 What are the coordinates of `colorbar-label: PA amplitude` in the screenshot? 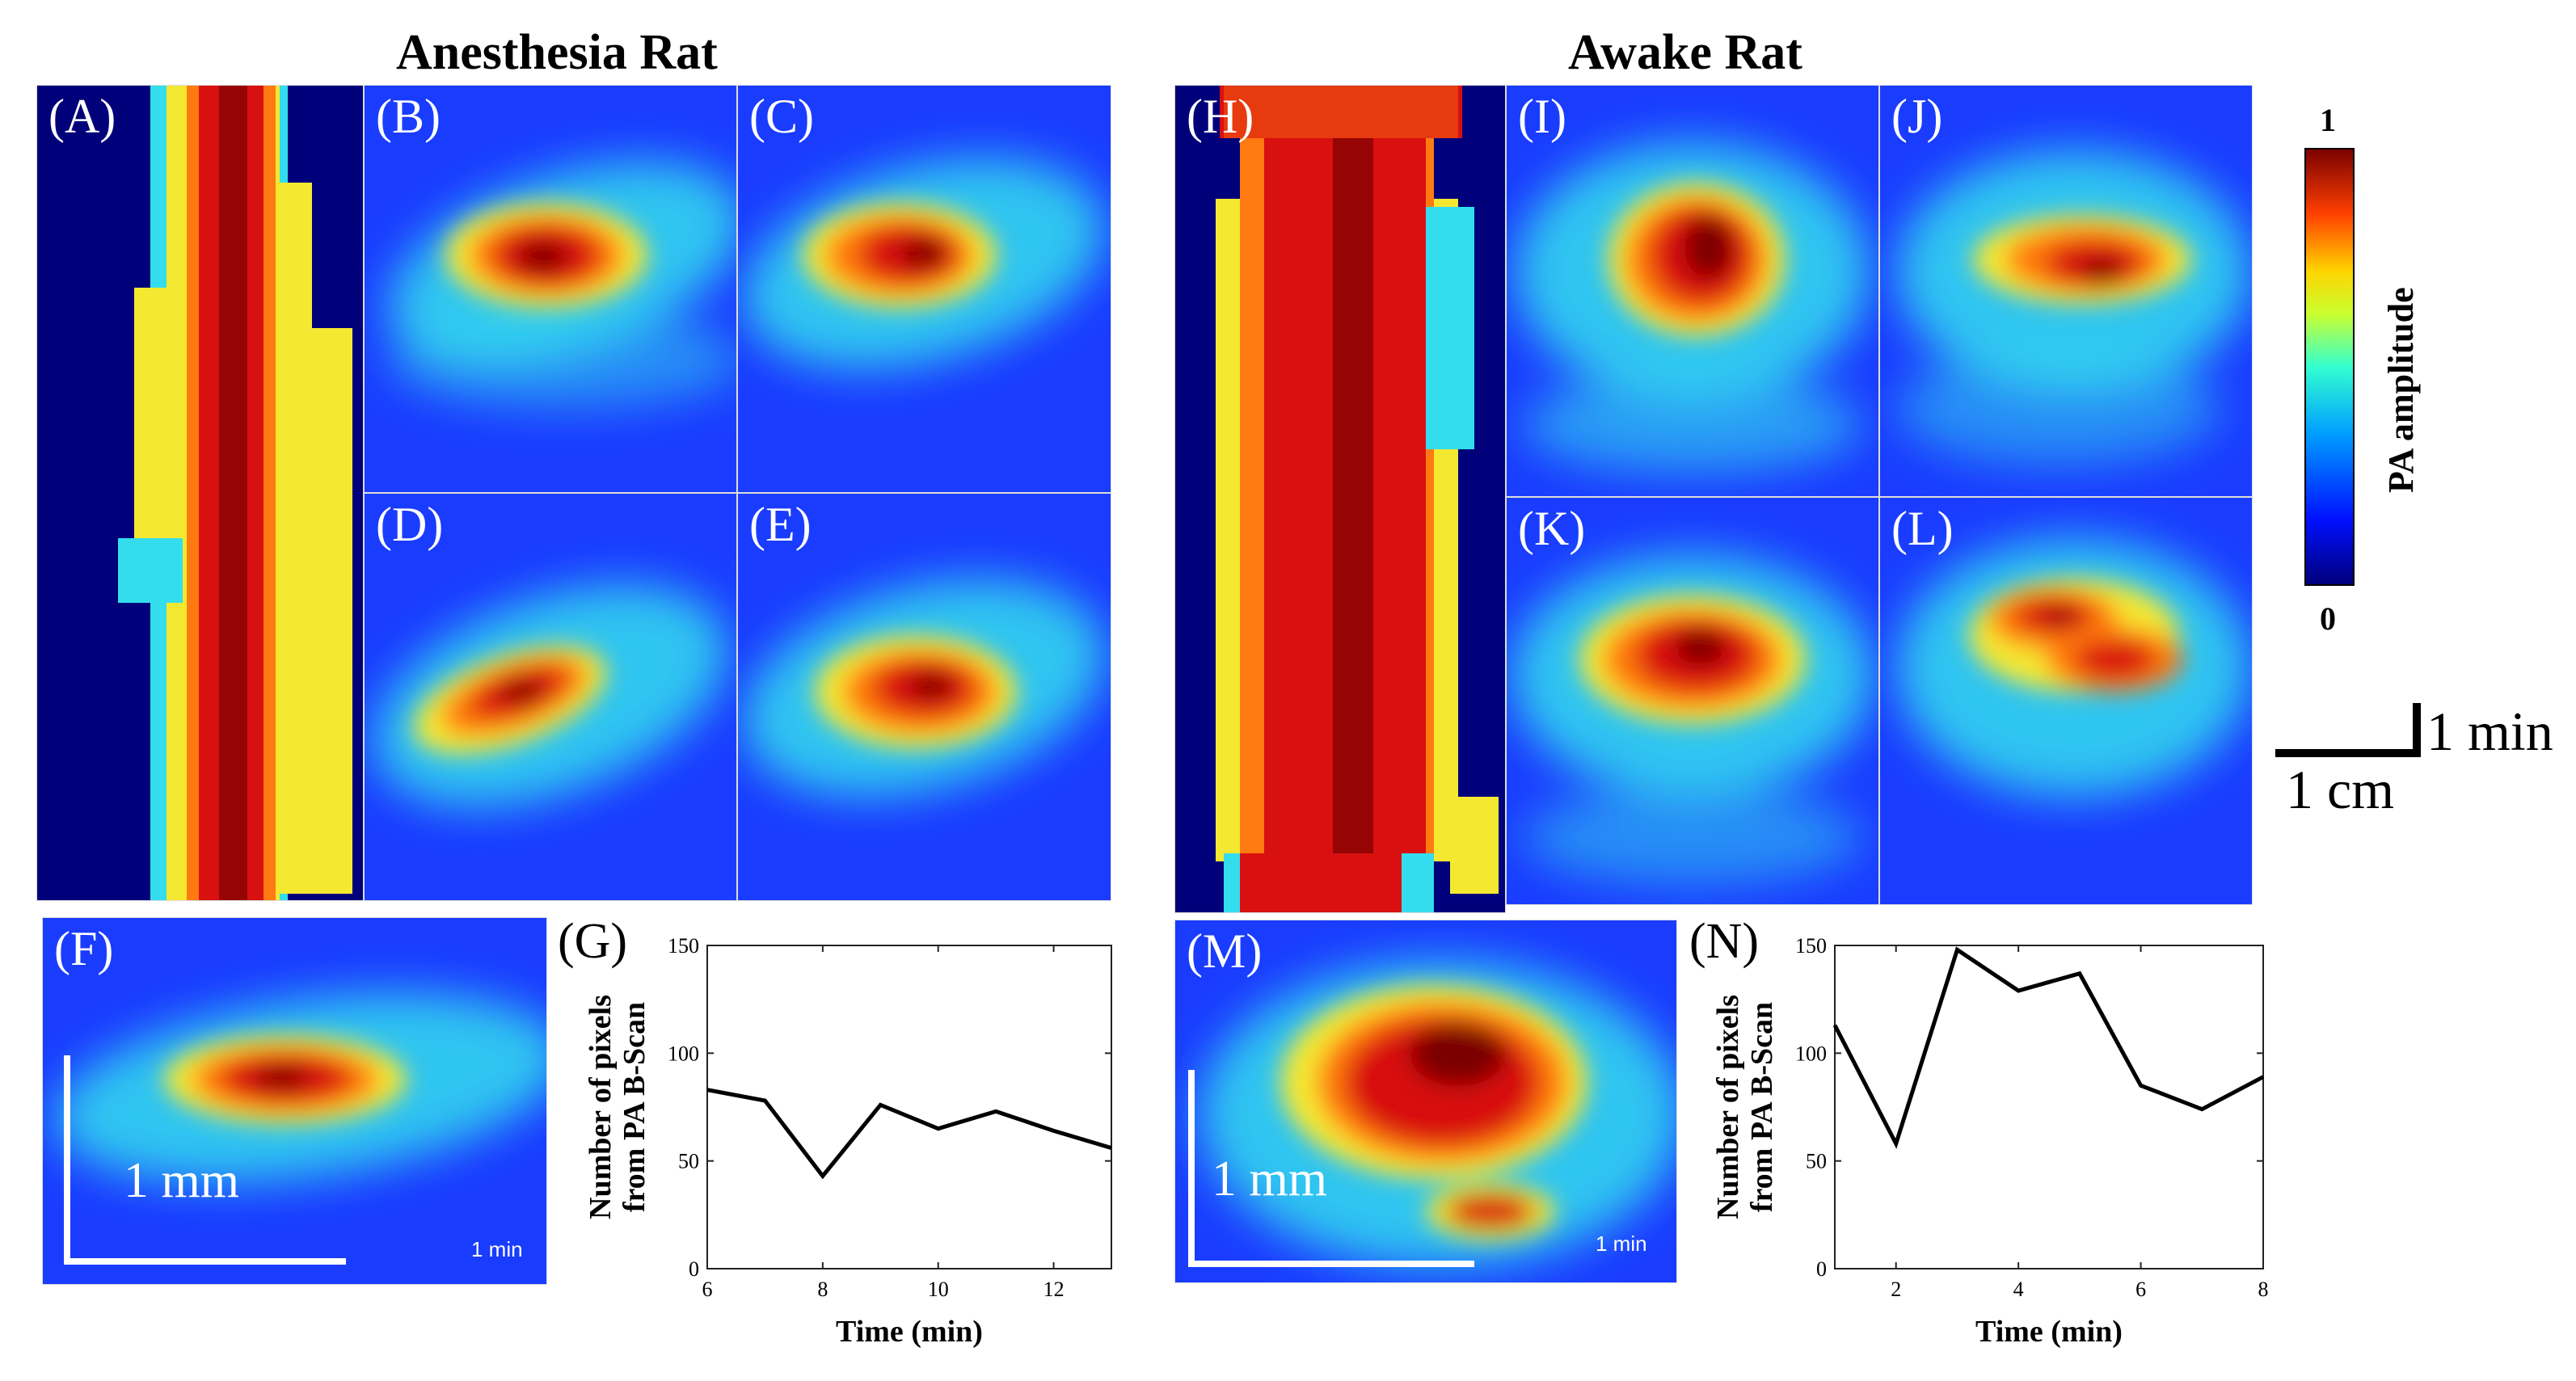 It's located at (2401, 390).